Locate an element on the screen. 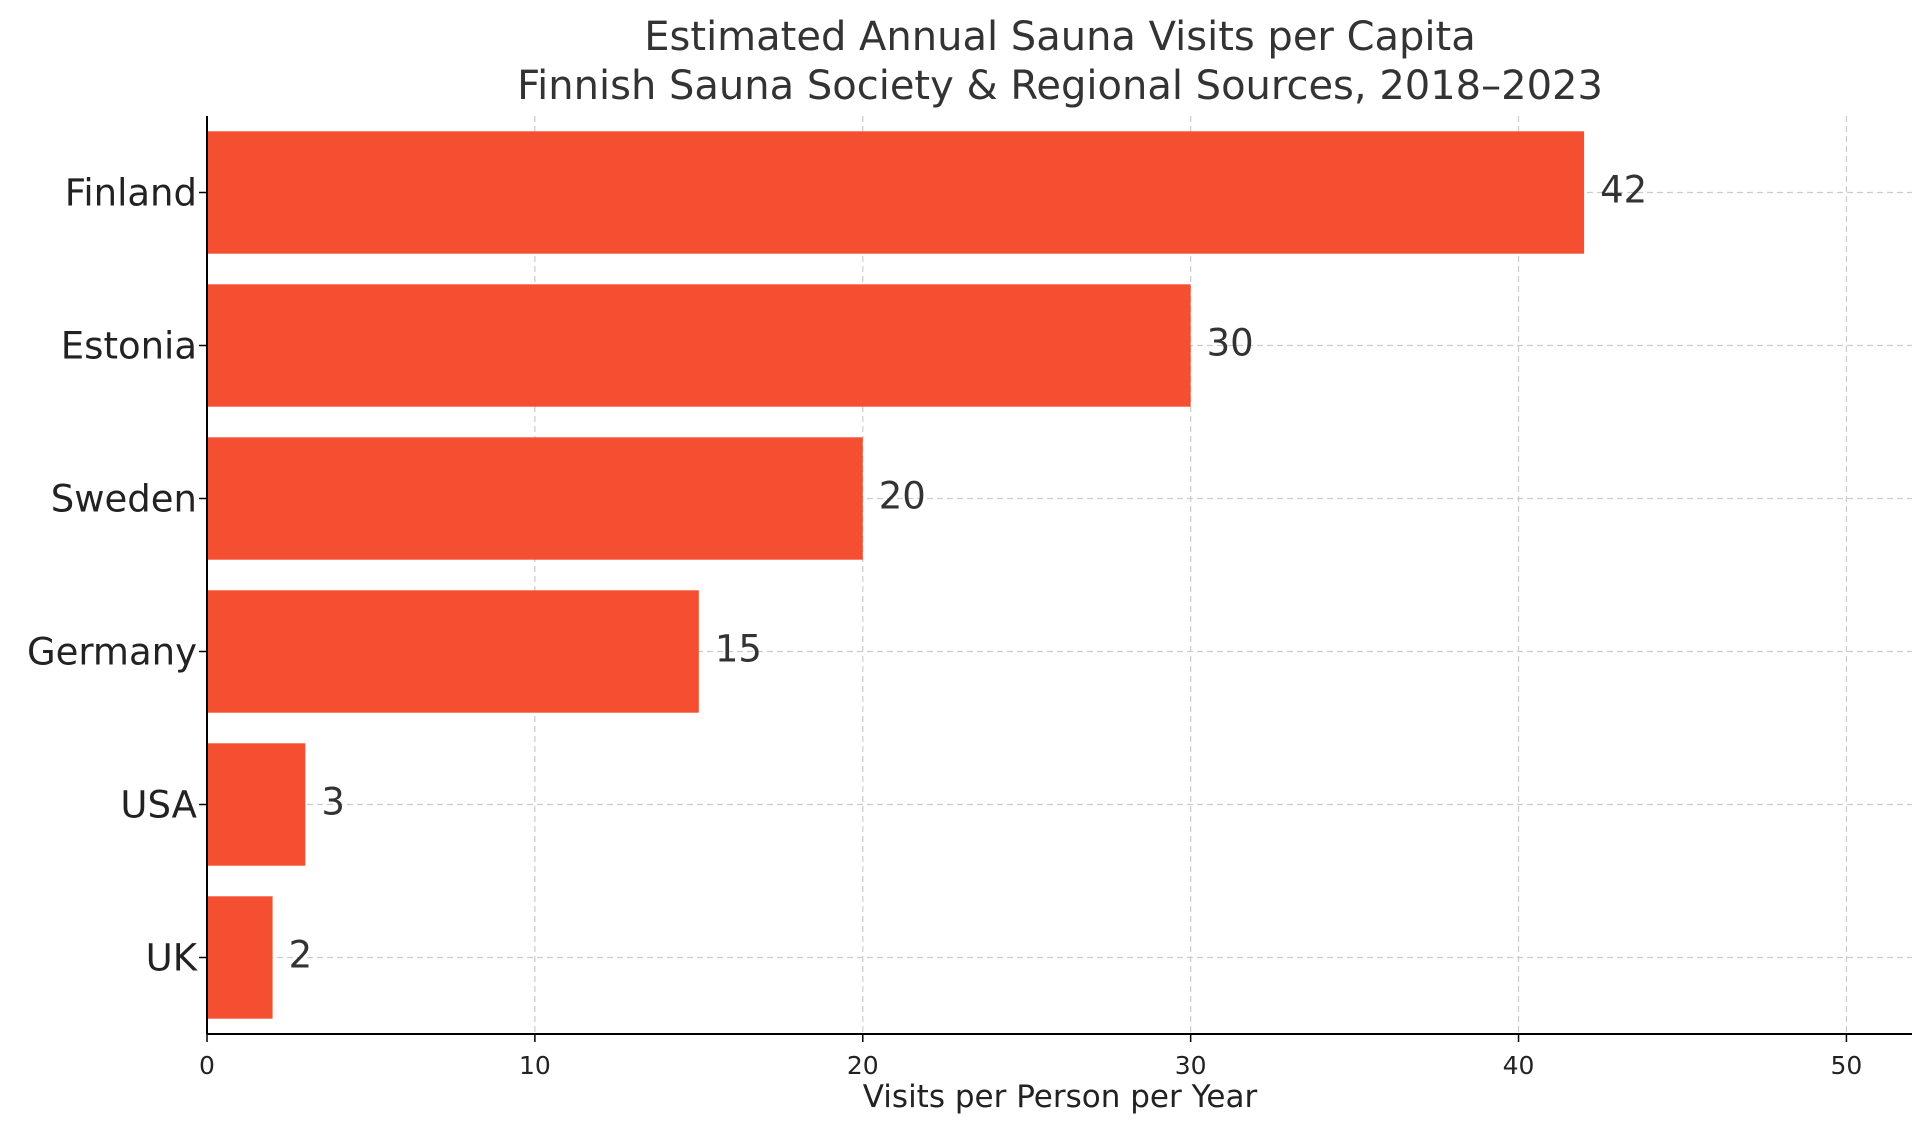 The height and width of the screenshot is (1128, 1920). value-label-uk: 2 is located at coordinates (301, 955).